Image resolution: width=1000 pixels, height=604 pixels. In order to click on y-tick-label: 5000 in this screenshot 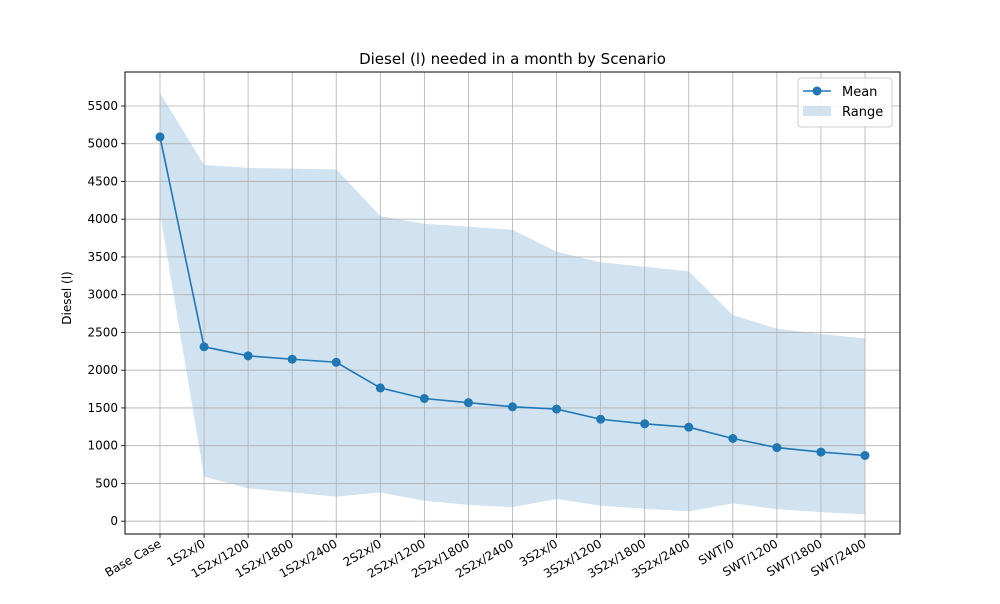, I will do `click(102, 144)`.